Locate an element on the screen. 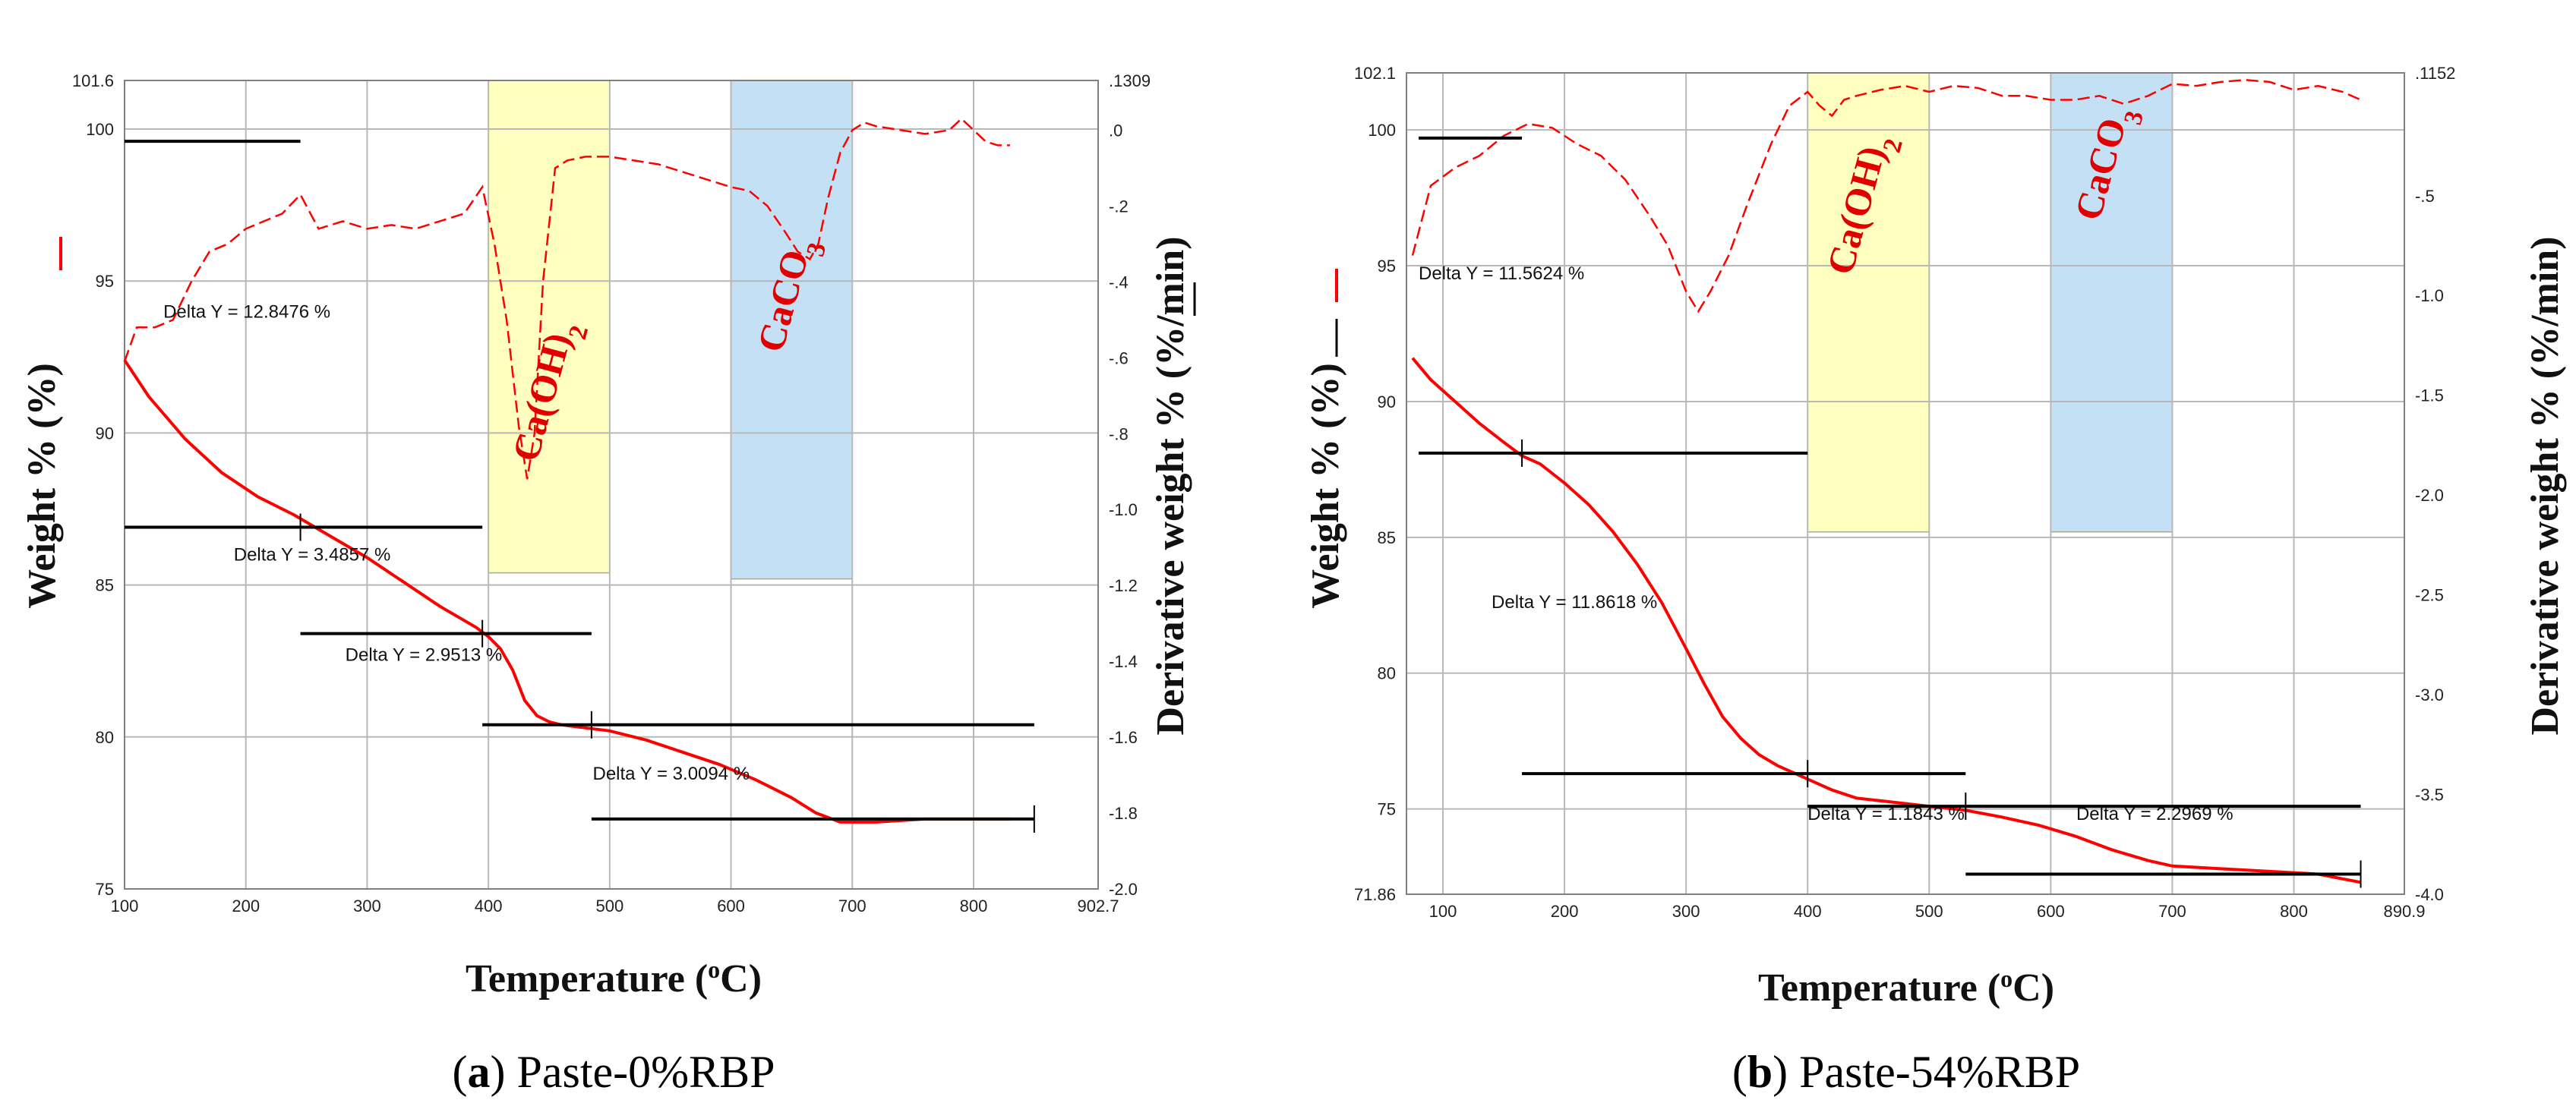 The width and height of the screenshot is (2576, 1103). chart-a-delta-label: Delta Y = 12.8476 % is located at coordinates (246, 311).